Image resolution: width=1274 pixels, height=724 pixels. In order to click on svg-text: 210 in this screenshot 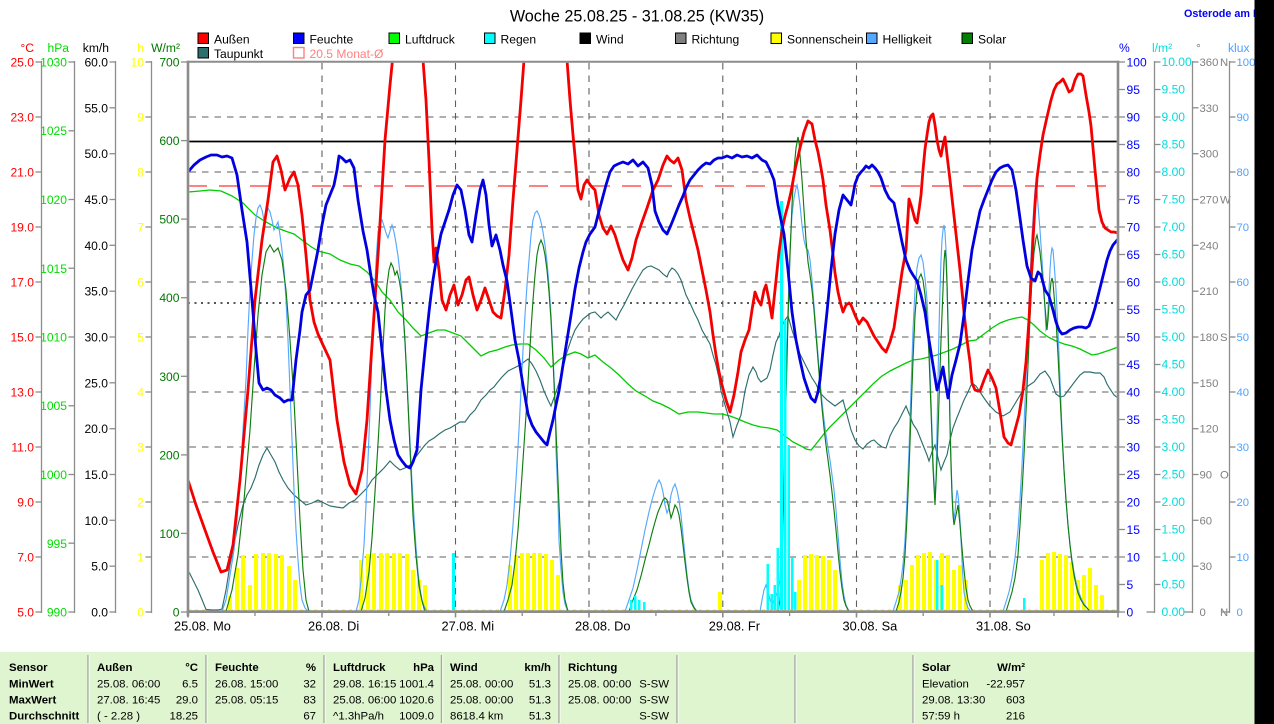, I will do `click(1209, 292)`.